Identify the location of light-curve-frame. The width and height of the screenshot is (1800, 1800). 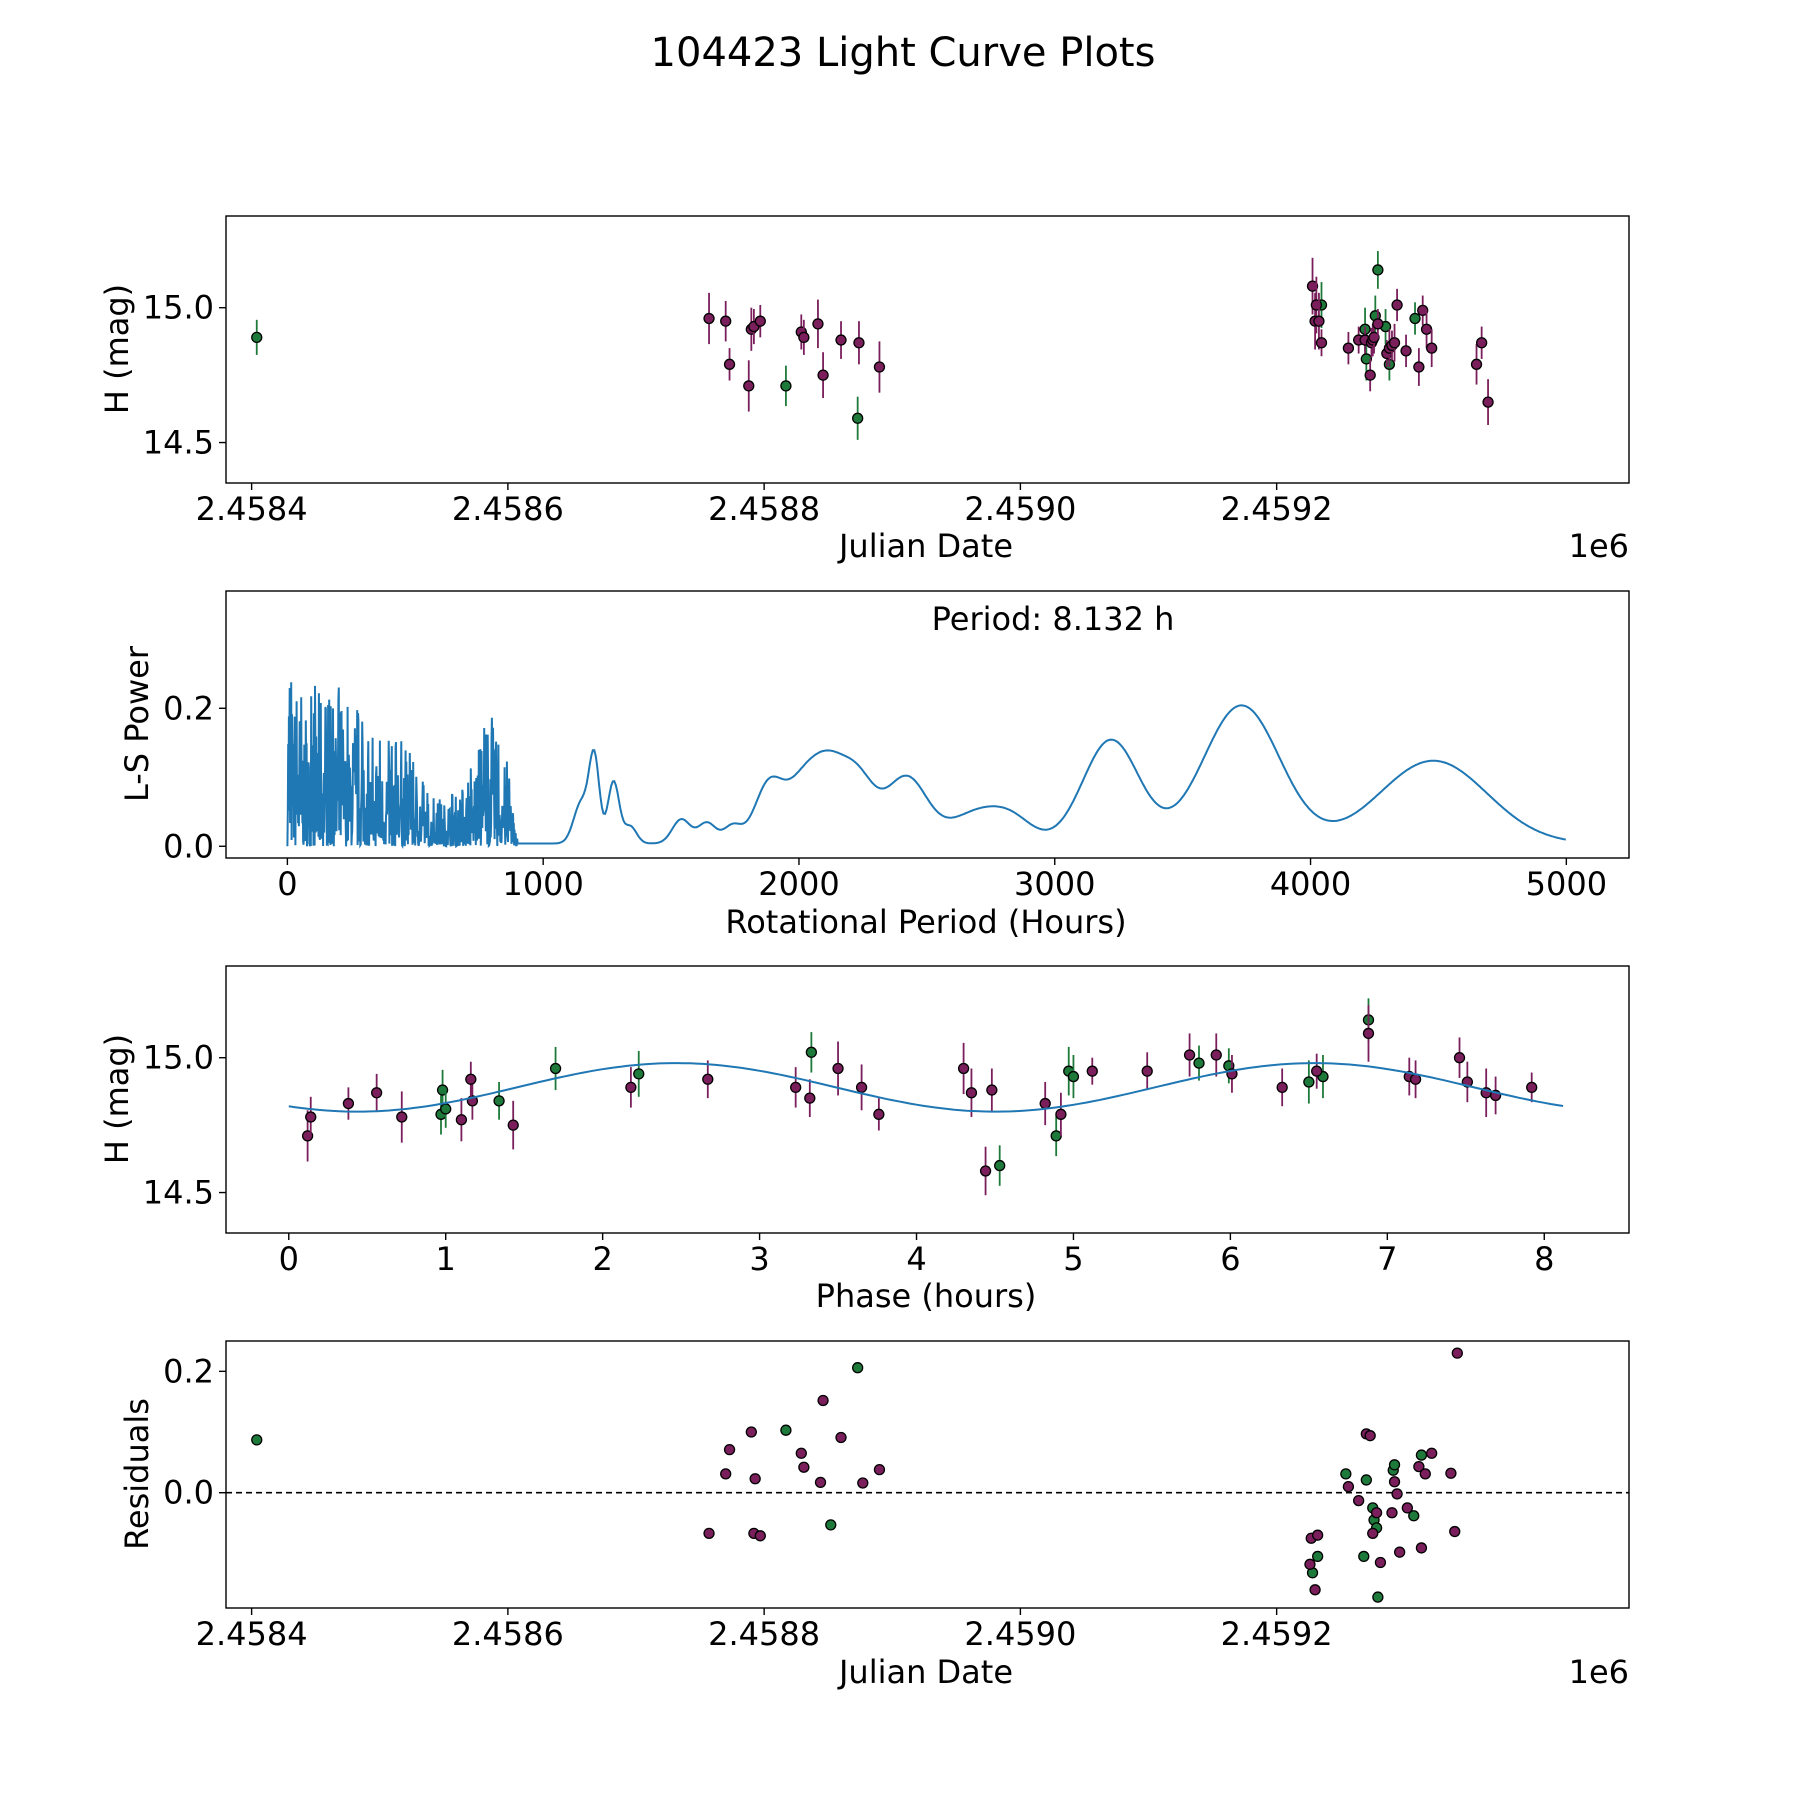
(927, 349).